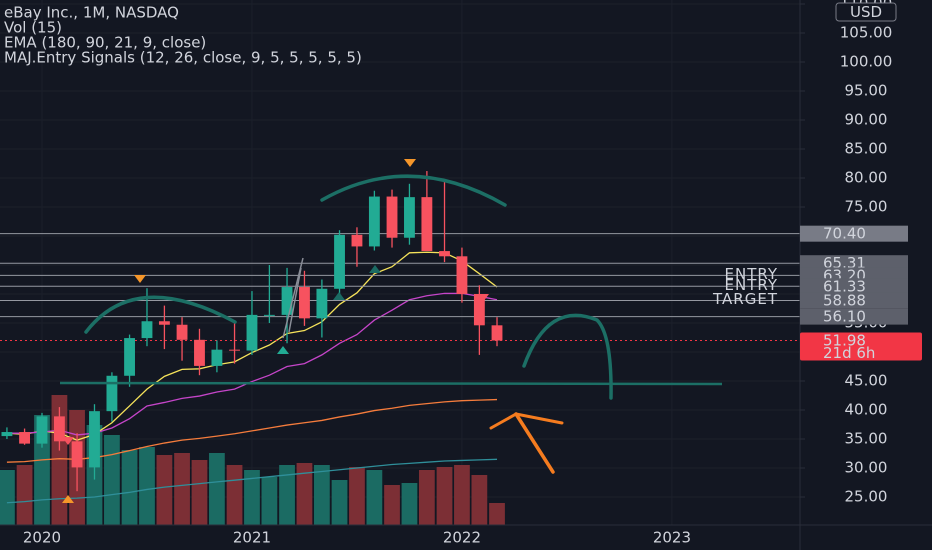 The width and height of the screenshot is (932, 550). I want to click on price-note: TARGET, so click(745, 299).